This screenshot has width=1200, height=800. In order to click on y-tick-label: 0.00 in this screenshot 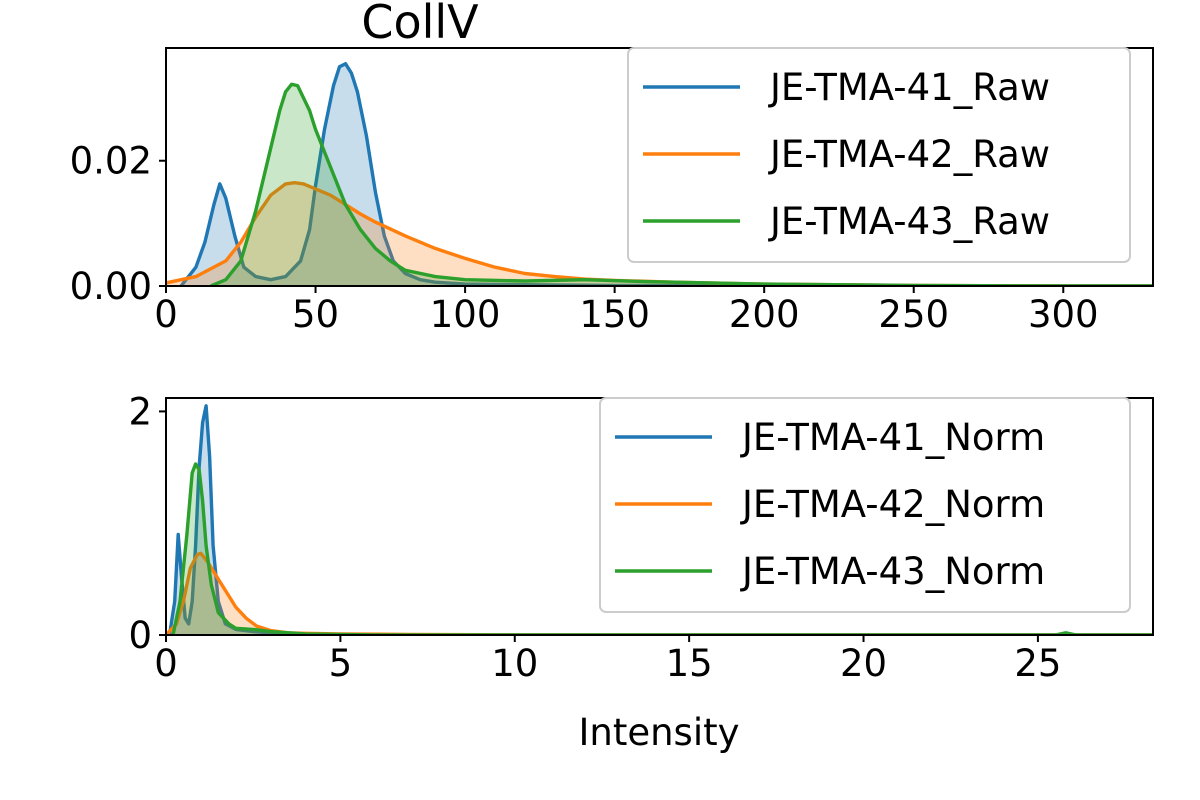, I will do `click(111, 286)`.